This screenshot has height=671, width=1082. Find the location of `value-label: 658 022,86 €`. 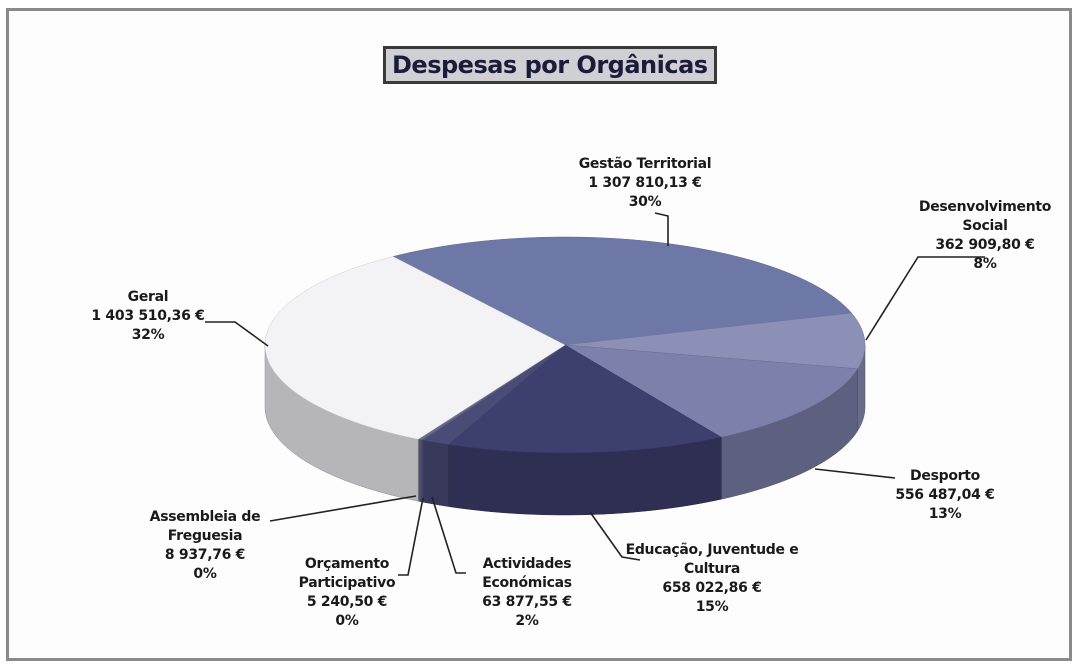

value-label: 658 022,86 € is located at coordinates (712, 588).